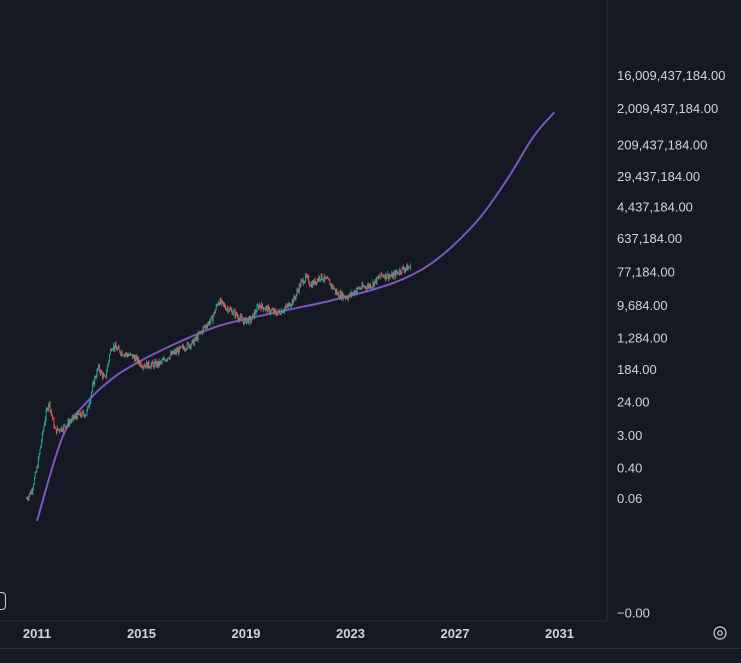 This screenshot has width=741, height=663. Describe the element at coordinates (720, 633) in the screenshot. I see `gear-icon` at that location.